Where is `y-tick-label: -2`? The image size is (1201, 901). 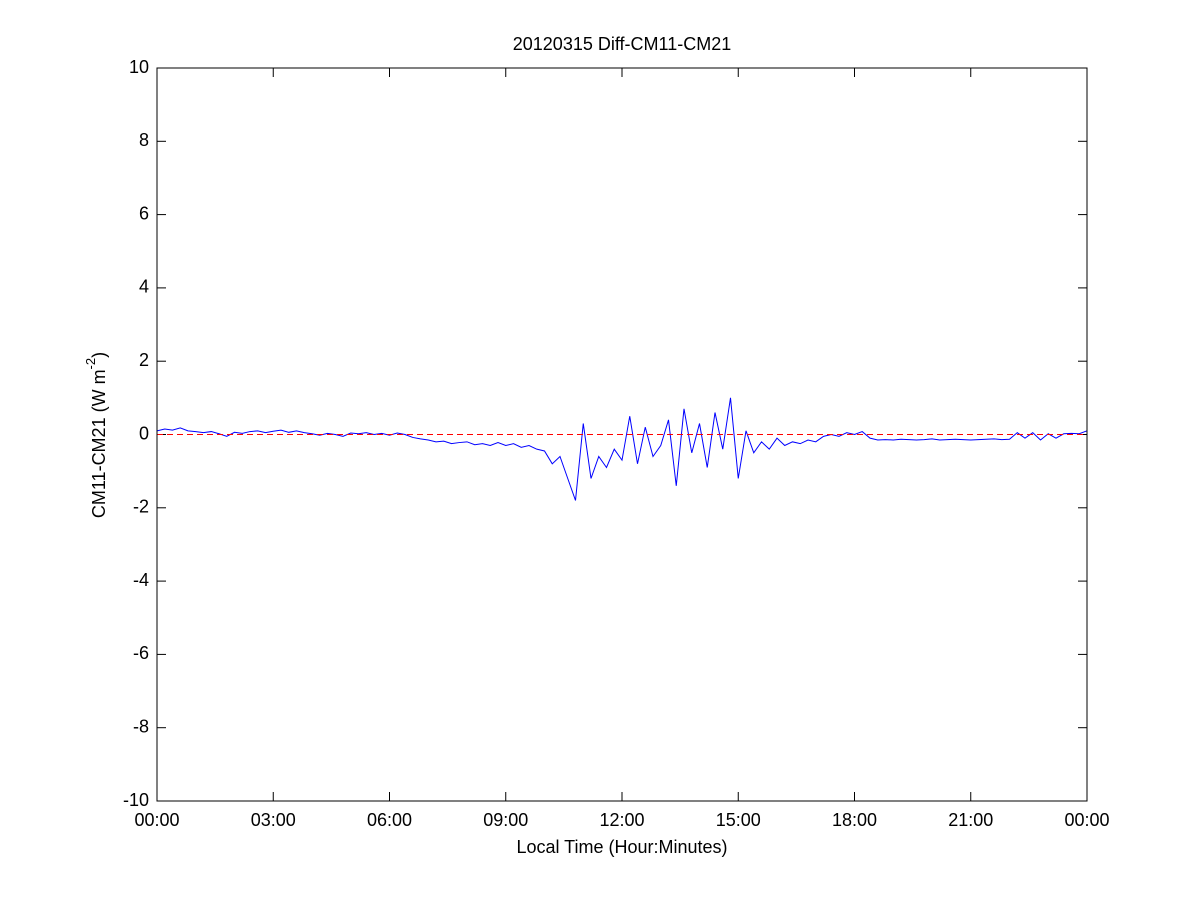
y-tick-label: -2 is located at coordinates (141, 507).